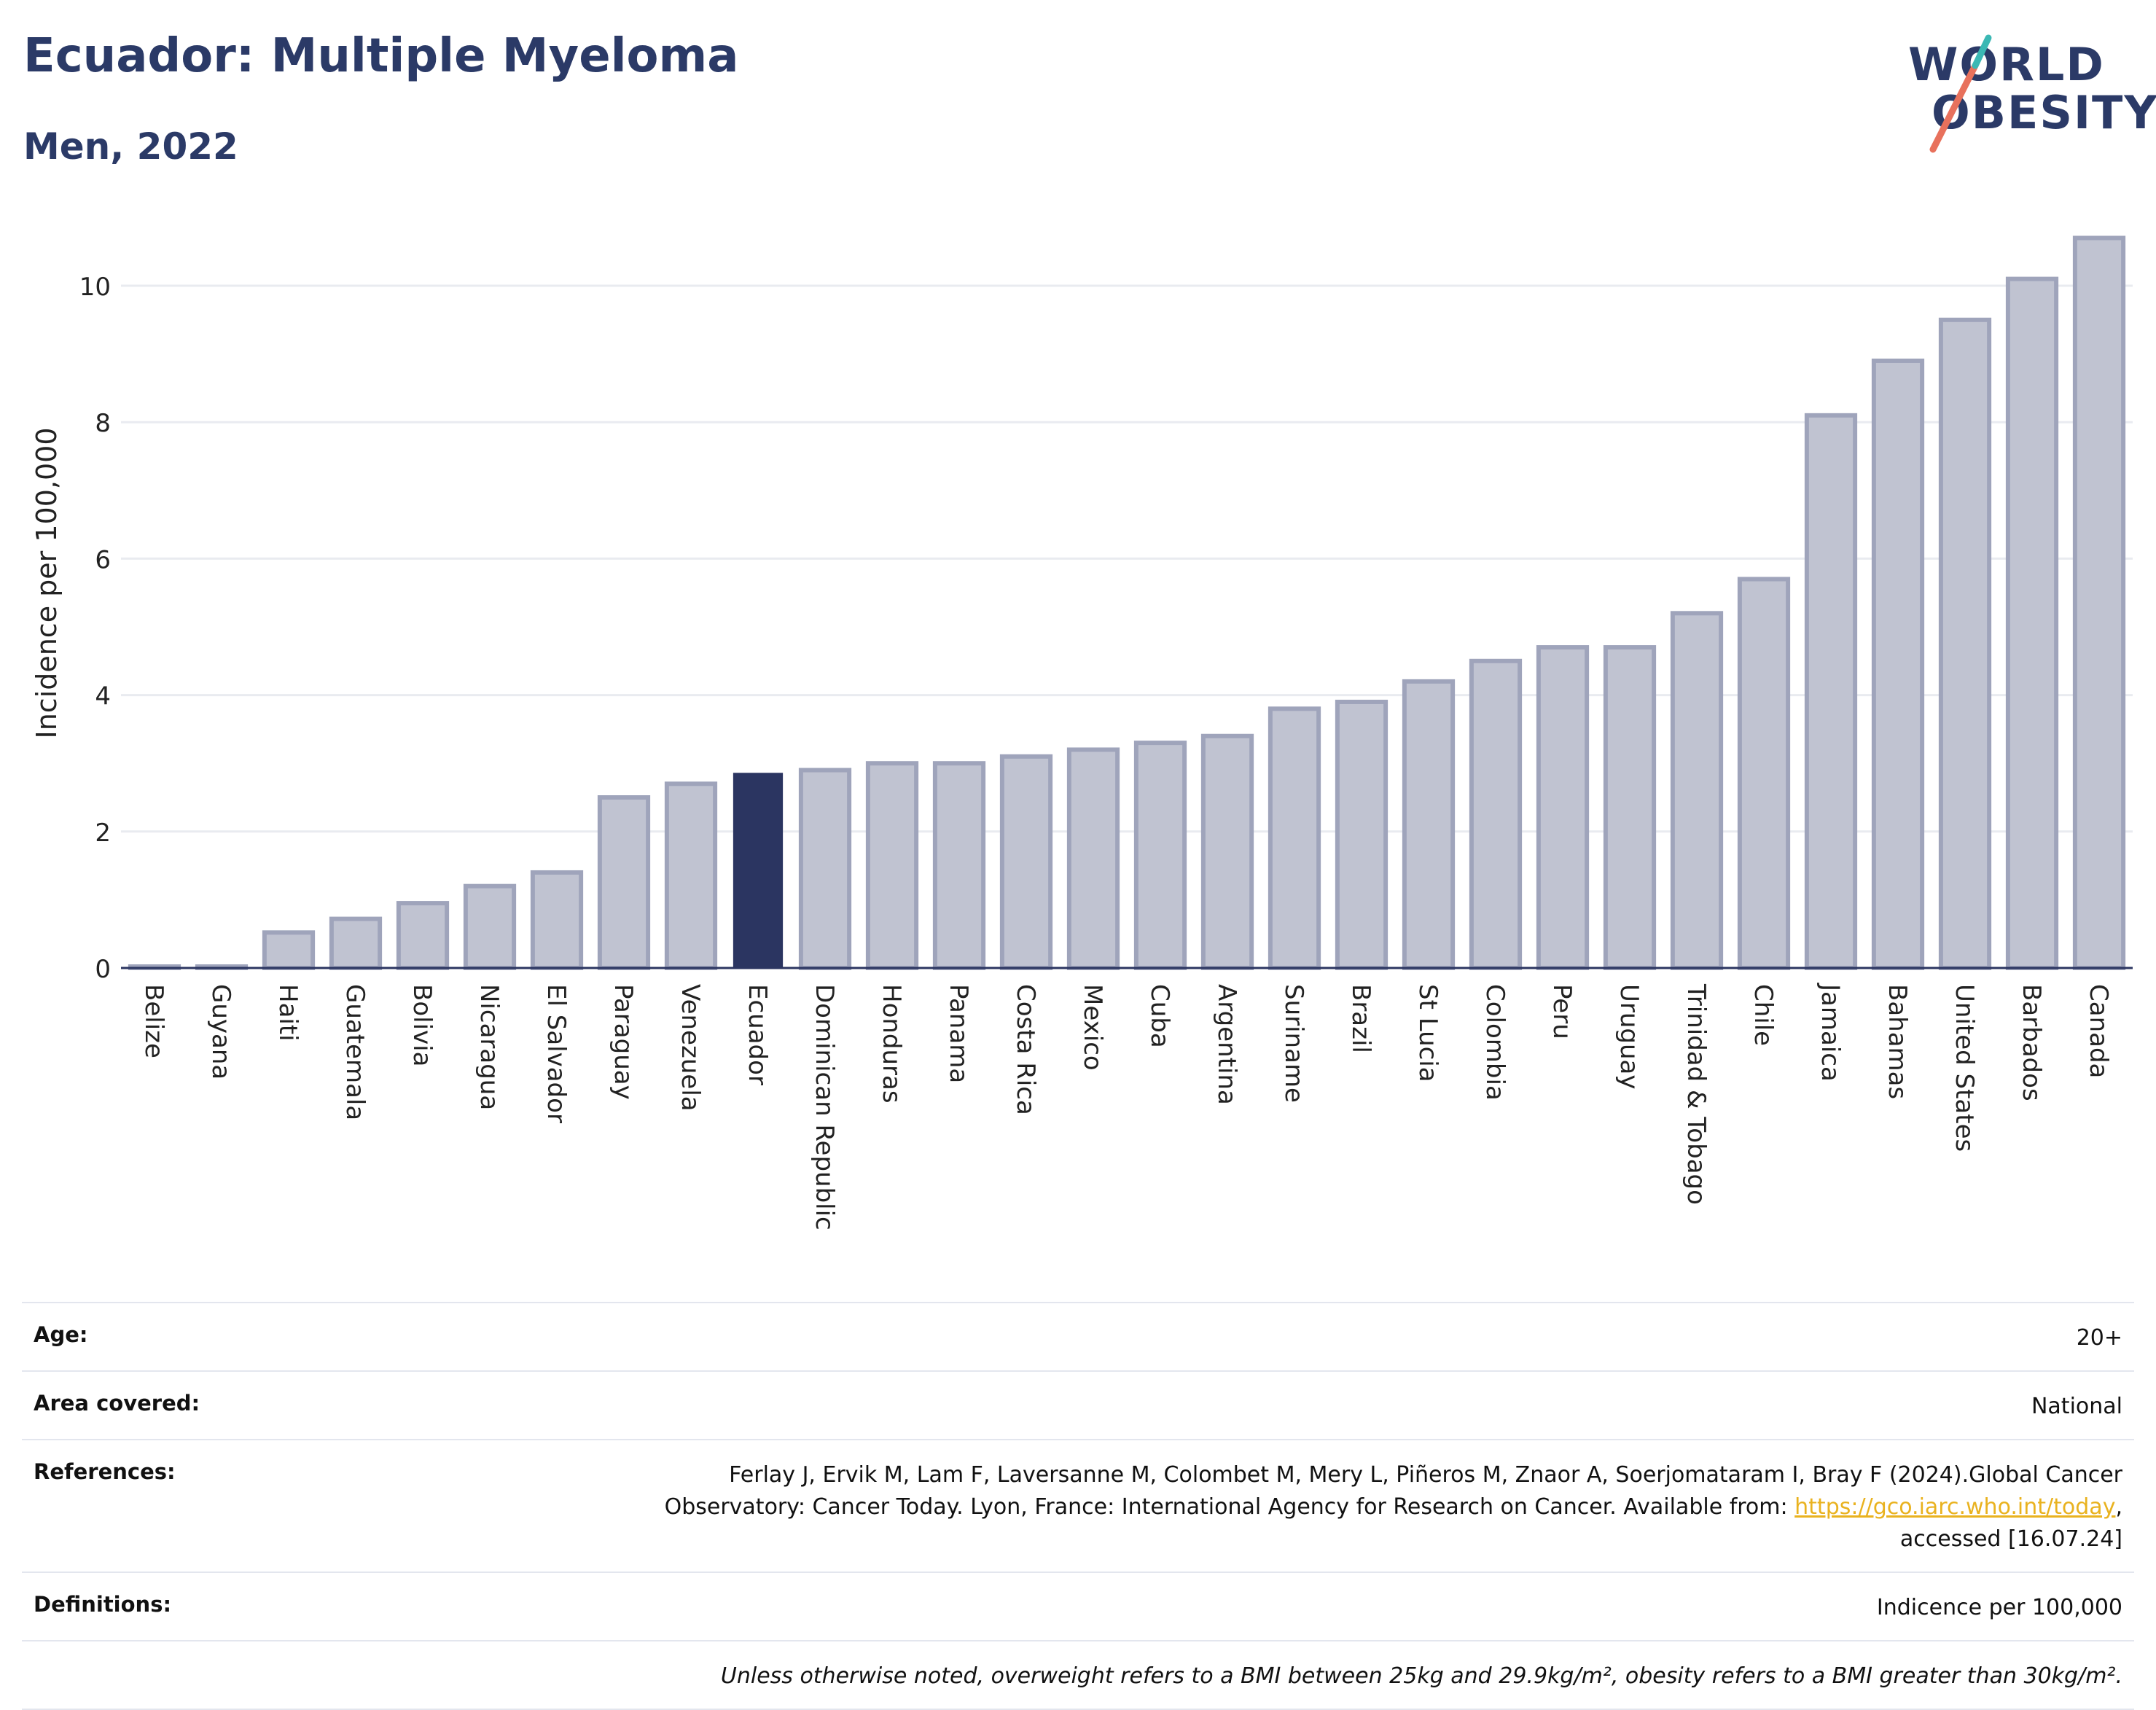  What do you see at coordinates (61, 1334) in the screenshot?
I see `age-label: Age:` at bounding box center [61, 1334].